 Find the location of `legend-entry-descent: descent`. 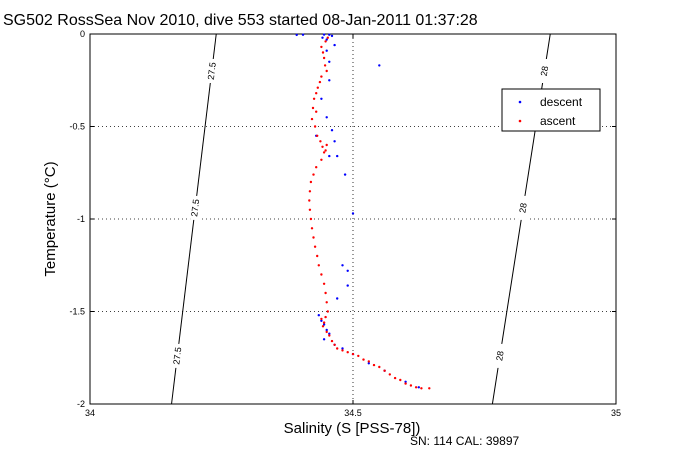

legend-entry-descent: descent is located at coordinates (561, 102).